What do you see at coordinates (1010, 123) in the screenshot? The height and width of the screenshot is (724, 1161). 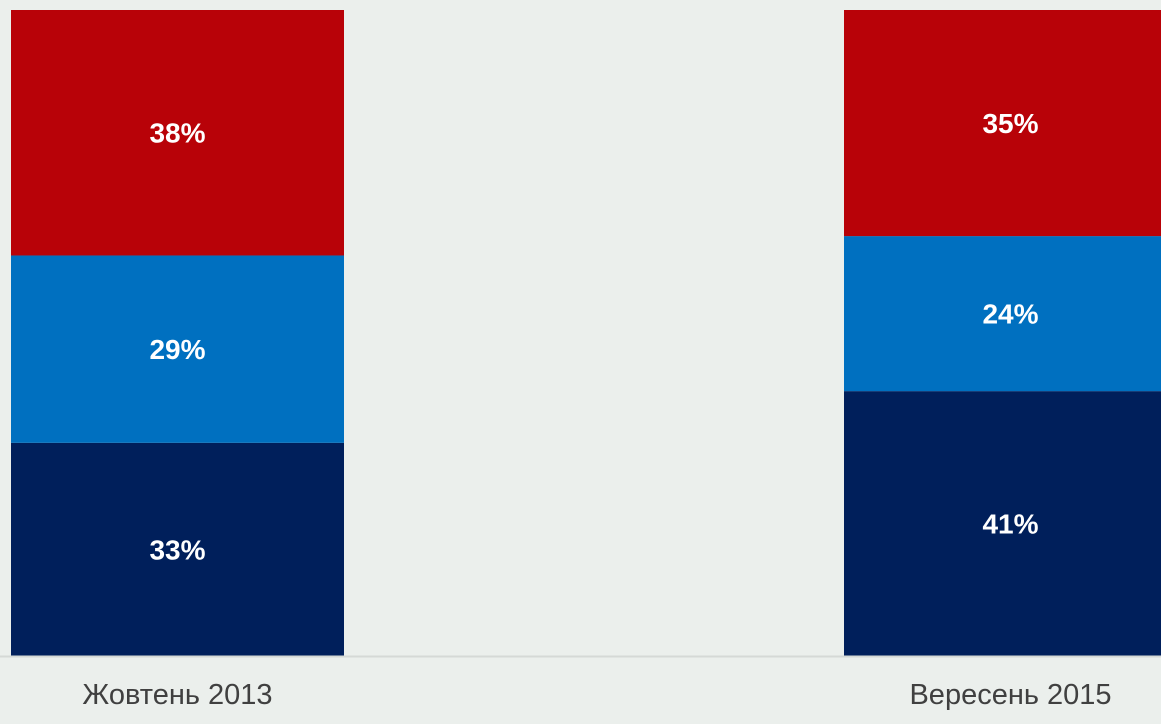 I see `data-label-2-3: 35%` at bounding box center [1010, 123].